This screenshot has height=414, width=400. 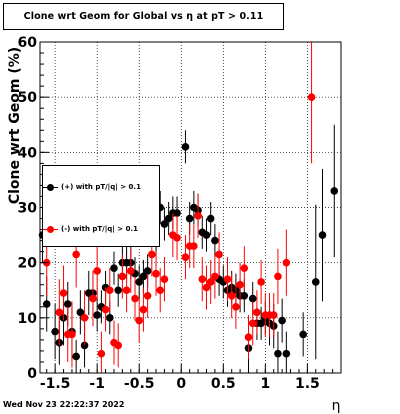 What do you see at coordinates (15, 125) in the screenshot?
I see `y-axis-label: Clone wrt Geom (%)` at bounding box center [15, 125].